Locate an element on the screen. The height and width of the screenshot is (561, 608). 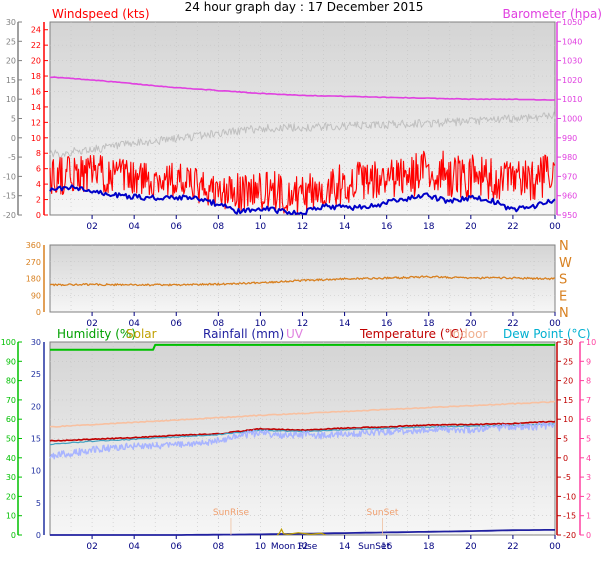
barometer-axis-tick: 1040 is located at coordinates (572, 41).